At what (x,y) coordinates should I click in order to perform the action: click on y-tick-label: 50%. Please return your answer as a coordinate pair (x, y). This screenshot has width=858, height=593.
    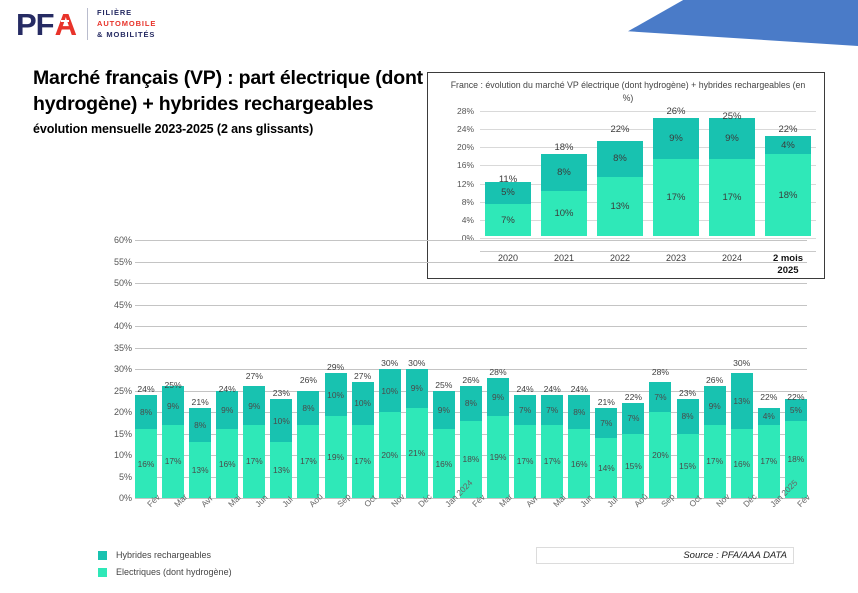
    Looking at the image, I should click on (122, 283).